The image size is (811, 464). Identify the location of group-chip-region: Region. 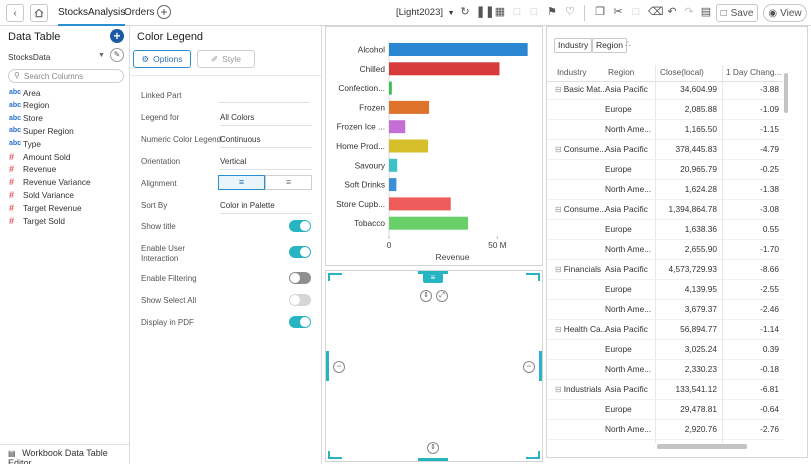
(609, 45).